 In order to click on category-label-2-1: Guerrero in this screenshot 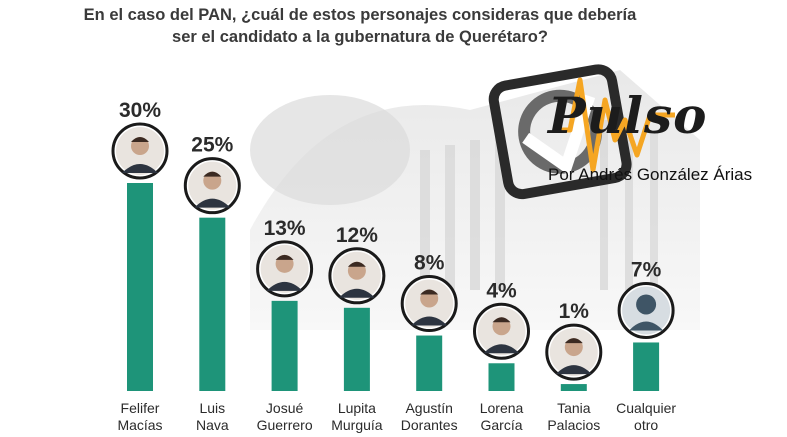, I will do `click(285, 425)`.